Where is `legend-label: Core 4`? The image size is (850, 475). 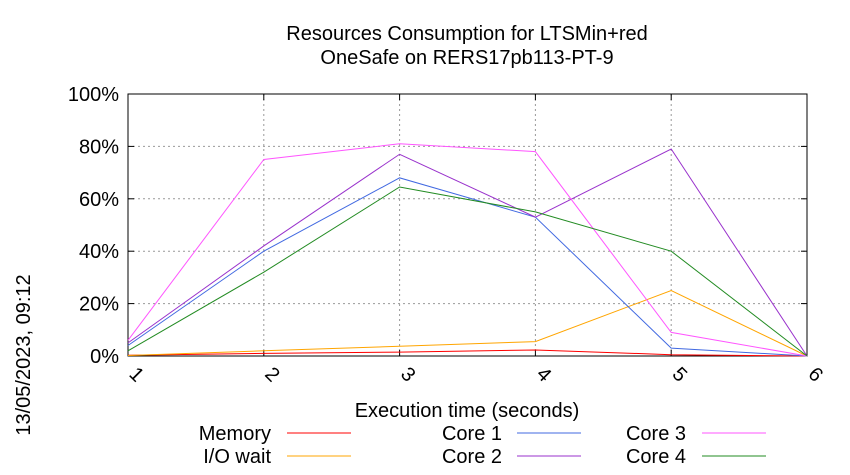
legend-label: Core 4 is located at coordinates (656, 457).